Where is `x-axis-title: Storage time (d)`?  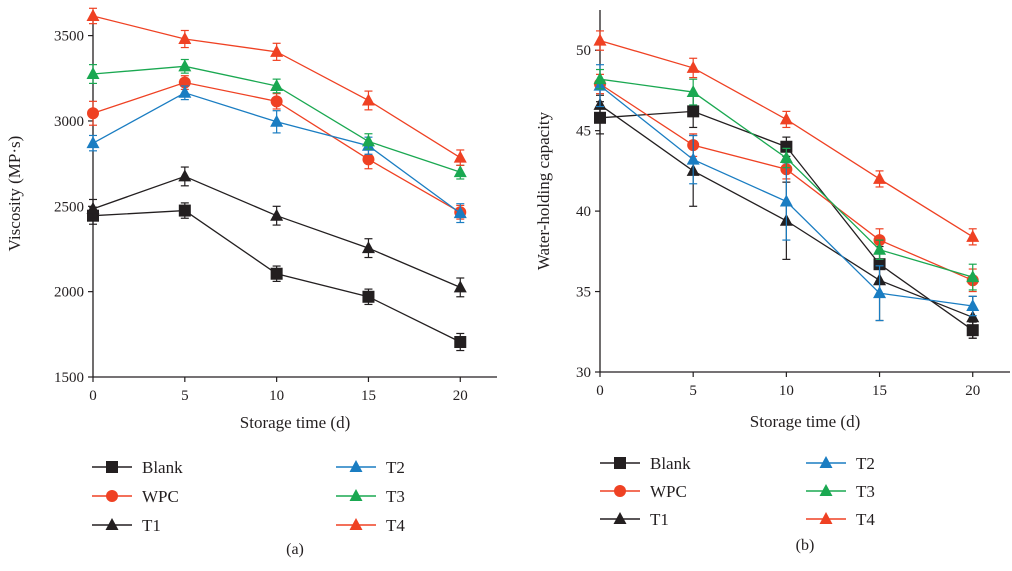
x-axis-title: Storage time (d) is located at coordinates (295, 422).